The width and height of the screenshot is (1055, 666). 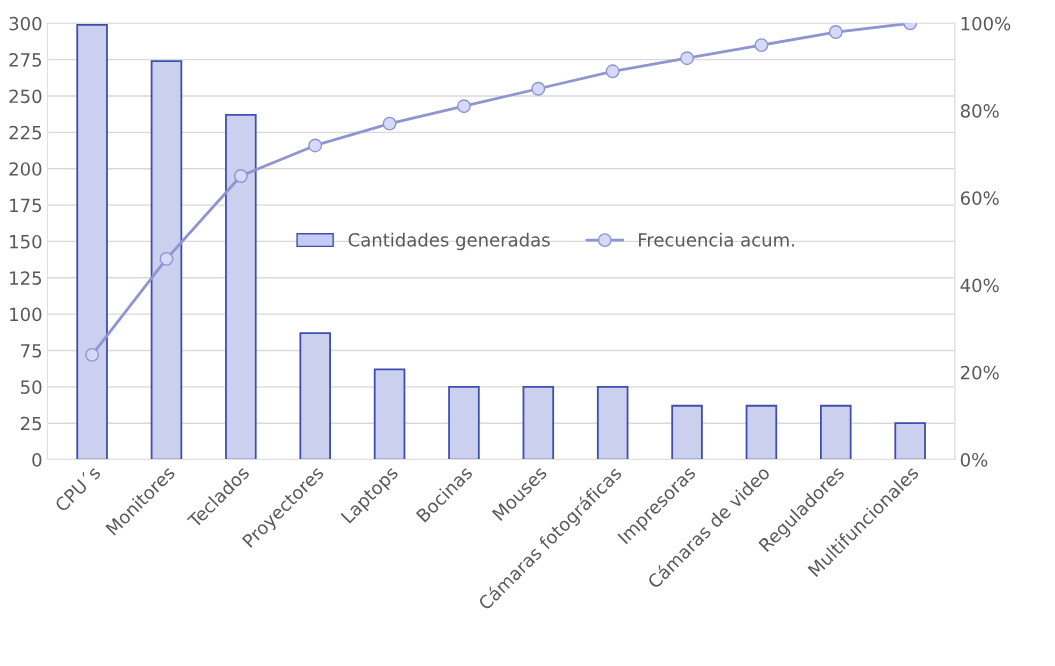 I want to click on y2-tick-label: 100%, so click(x=986, y=23).